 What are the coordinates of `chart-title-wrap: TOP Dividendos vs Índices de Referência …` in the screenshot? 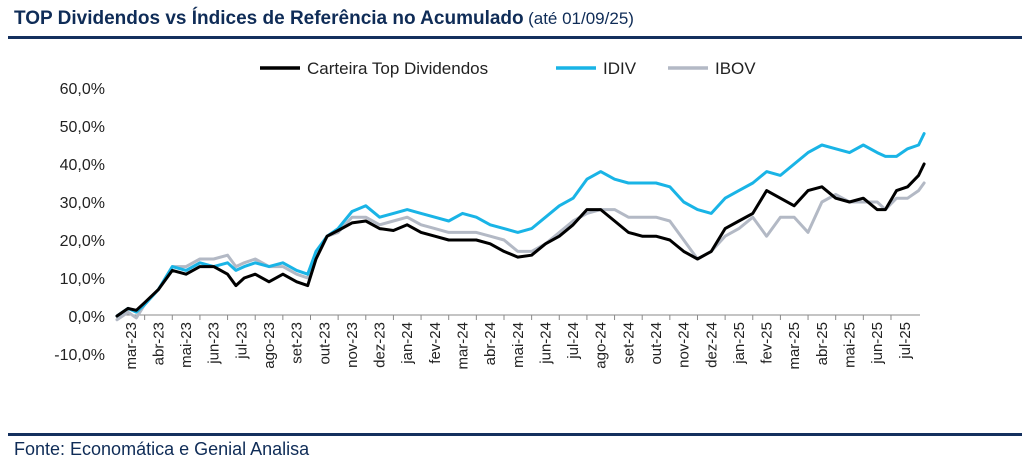 It's located at (324, 19).